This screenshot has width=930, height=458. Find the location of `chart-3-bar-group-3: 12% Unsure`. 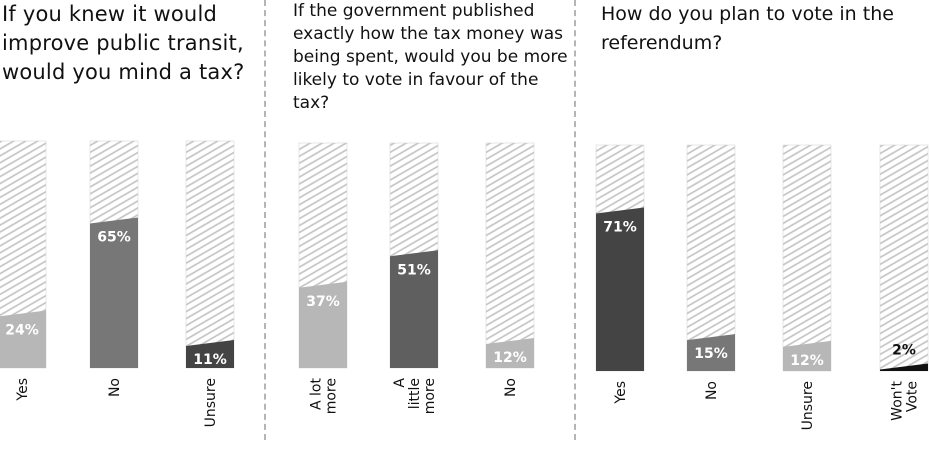

chart-3-bar-group-3: 12% Unsure is located at coordinates (807, 287).